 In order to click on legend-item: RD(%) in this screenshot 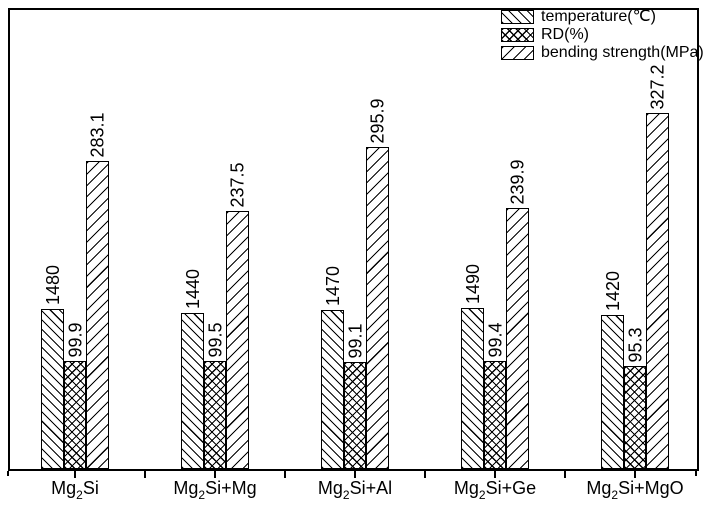, I will do `click(602, 34)`.